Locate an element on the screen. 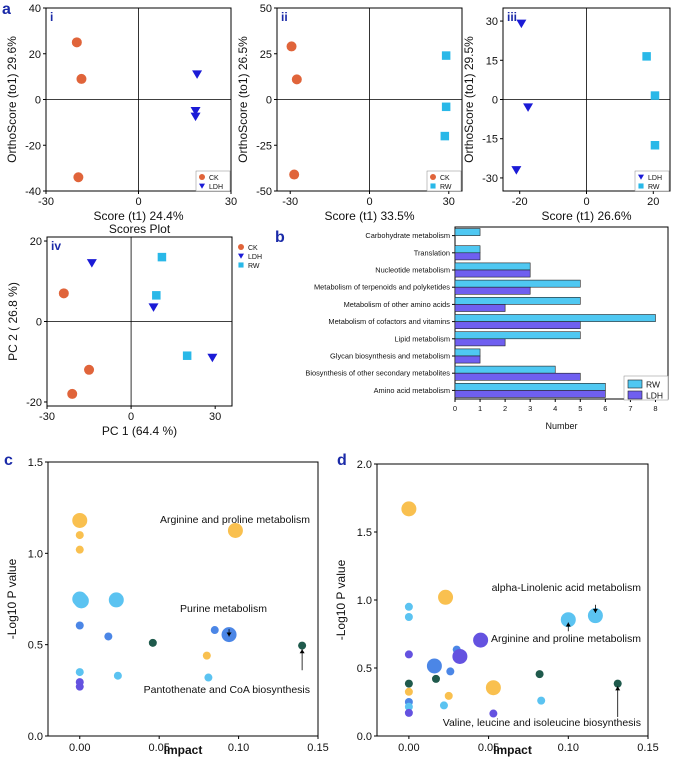 The height and width of the screenshot is (761, 685). d-ytick-label: 2.0 is located at coordinates (364, 465).